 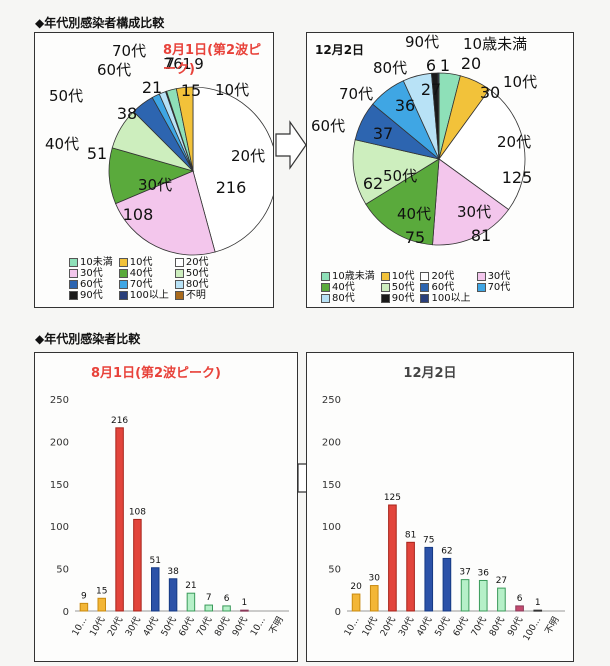 I want to click on bar-value-label: 81, so click(x=410, y=535).